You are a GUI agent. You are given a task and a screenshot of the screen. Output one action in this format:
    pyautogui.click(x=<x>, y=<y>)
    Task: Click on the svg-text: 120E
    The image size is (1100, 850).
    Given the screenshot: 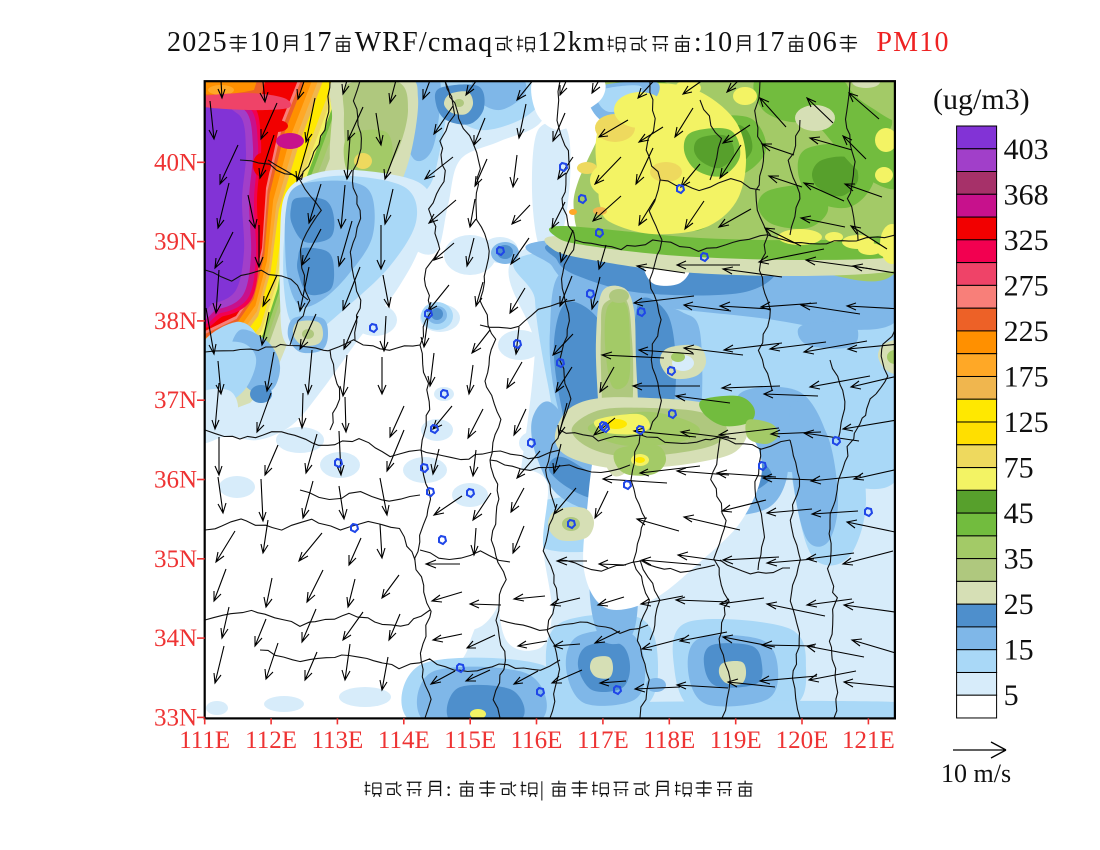 What is the action you would take?
    pyautogui.click(x=802, y=740)
    